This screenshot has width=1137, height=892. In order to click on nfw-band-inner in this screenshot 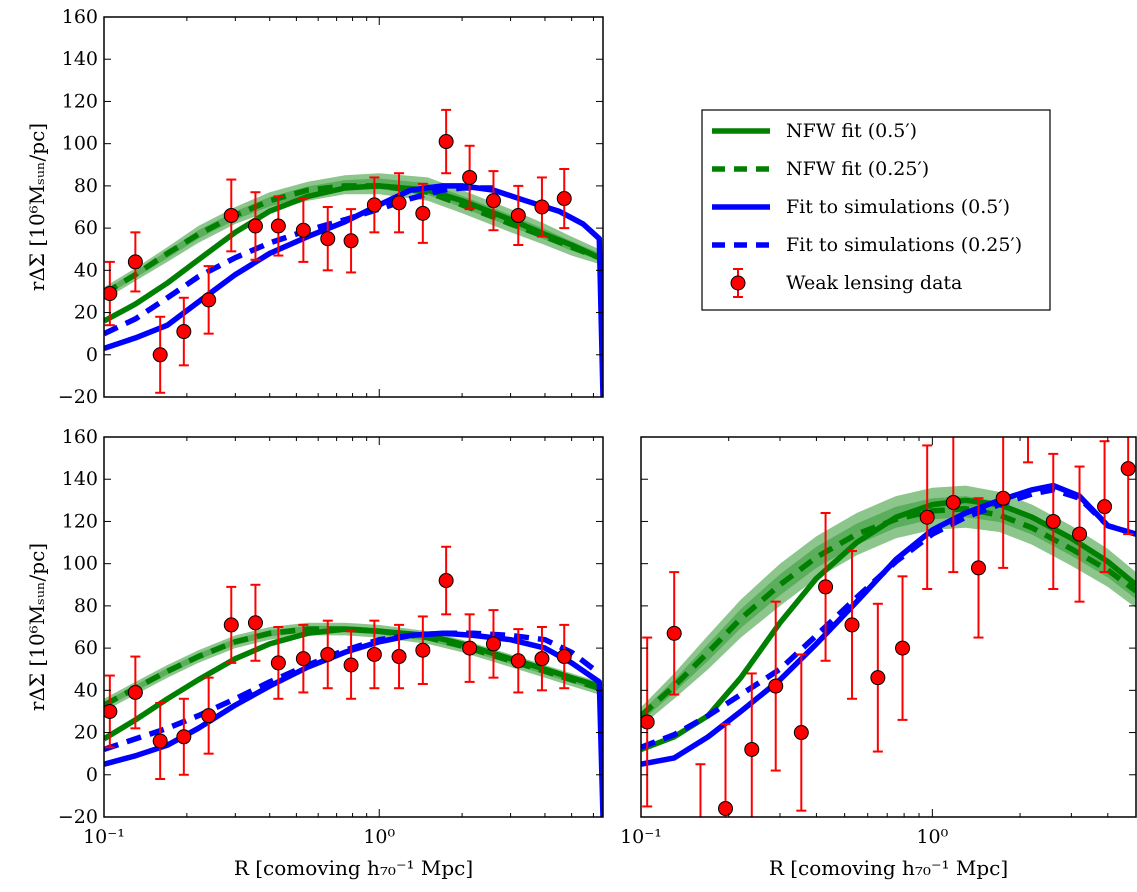, I will do `click(352, 667)`.